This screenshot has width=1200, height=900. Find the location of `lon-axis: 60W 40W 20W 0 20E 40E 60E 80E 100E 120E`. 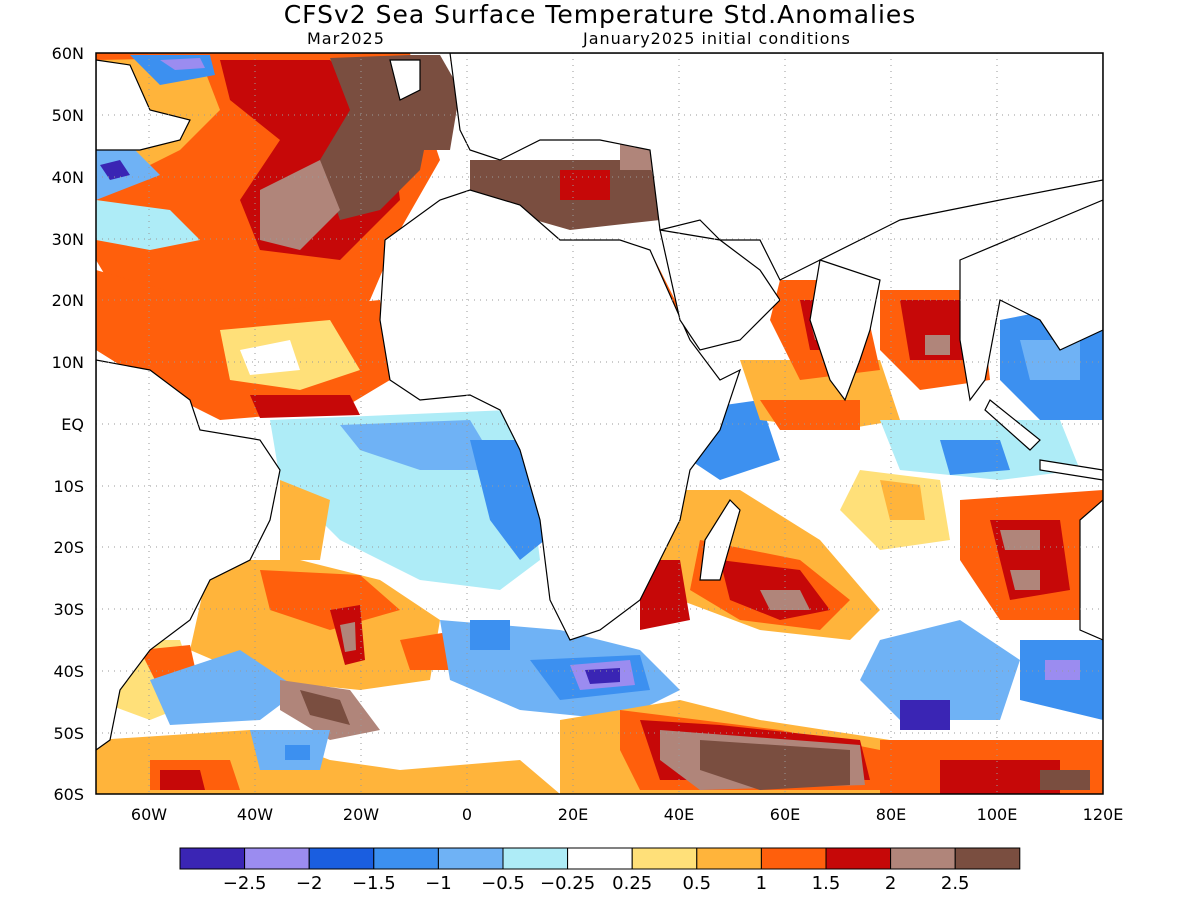

lon-axis: 60W 40W 20W 0 20E 40E 60E 80E 100E 120E is located at coordinates (627, 814).